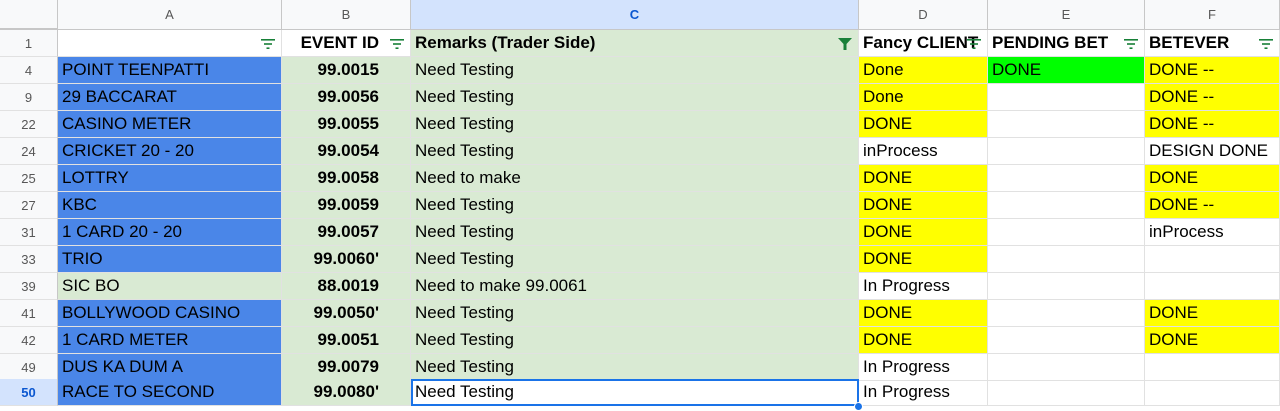 The width and height of the screenshot is (1280, 411). Describe the element at coordinates (1066, 15) in the screenshot. I see `column-header-e: E` at that location.